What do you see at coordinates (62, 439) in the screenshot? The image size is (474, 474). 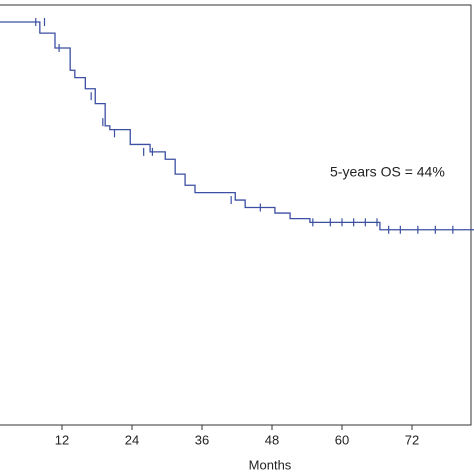 I see `x-tick-label: 12` at bounding box center [62, 439].